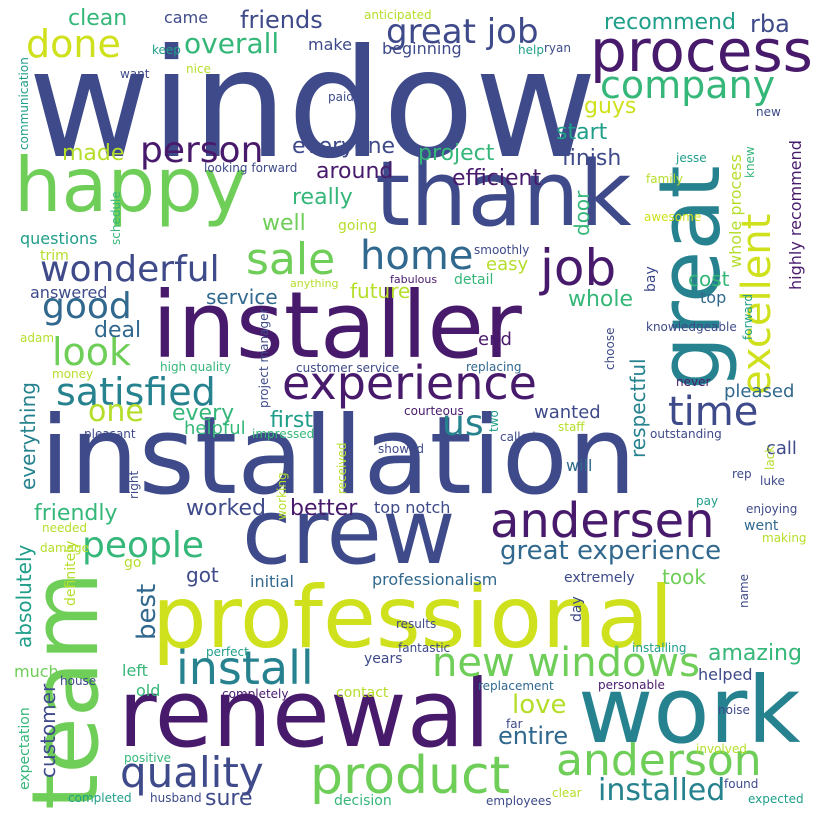 The height and width of the screenshot is (819, 819). Describe the element at coordinates (100, 798) in the screenshot. I see `word-completed: completed` at that location.